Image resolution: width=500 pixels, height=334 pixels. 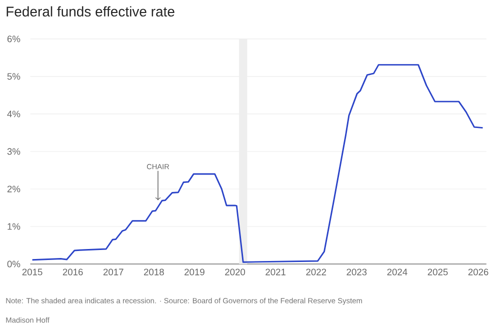 I want to click on x-tick-label: 2021, so click(x=276, y=272).